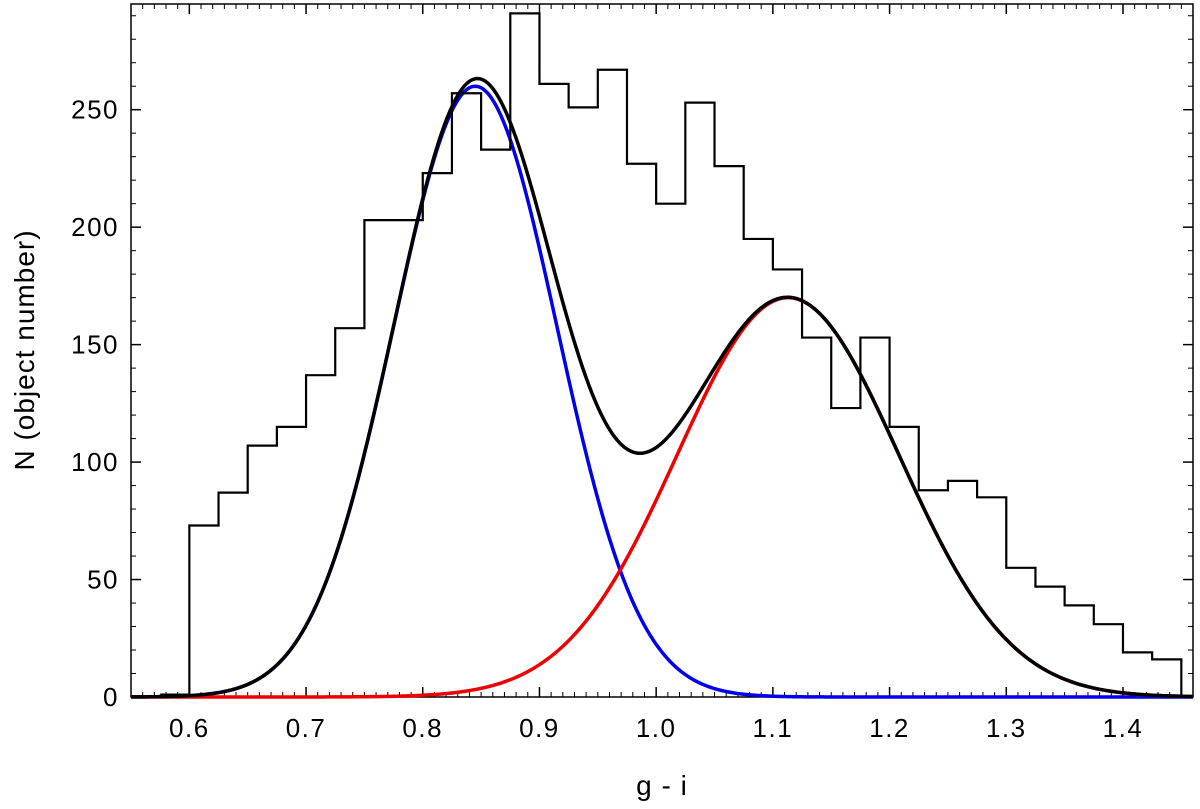  What do you see at coordinates (95, 462) in the screenshot?
I see `y-tick-label: 100` at bounding box center [95, 462].